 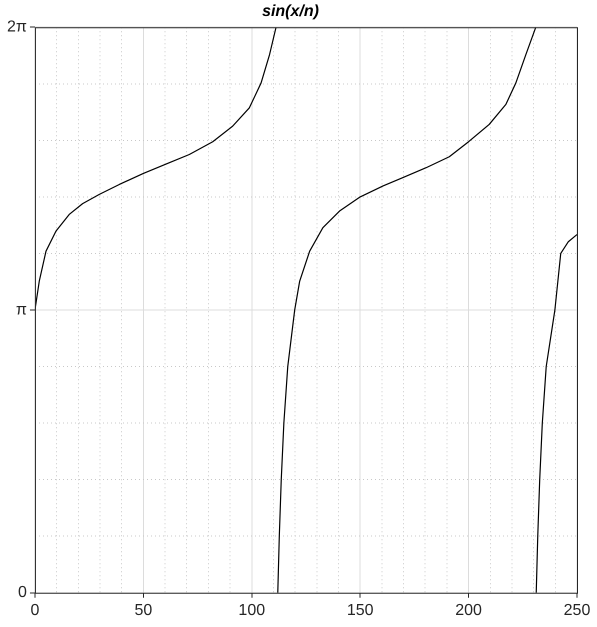 I want to click on x-tick-label: 250, so click(x=577, y=610).